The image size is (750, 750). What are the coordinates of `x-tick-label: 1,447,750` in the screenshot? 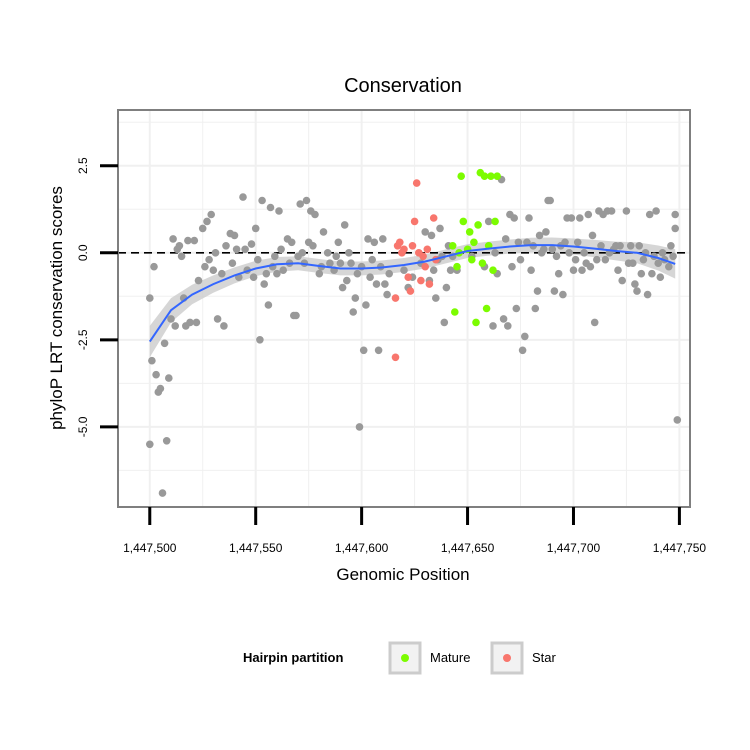 It's located at (680, 548).